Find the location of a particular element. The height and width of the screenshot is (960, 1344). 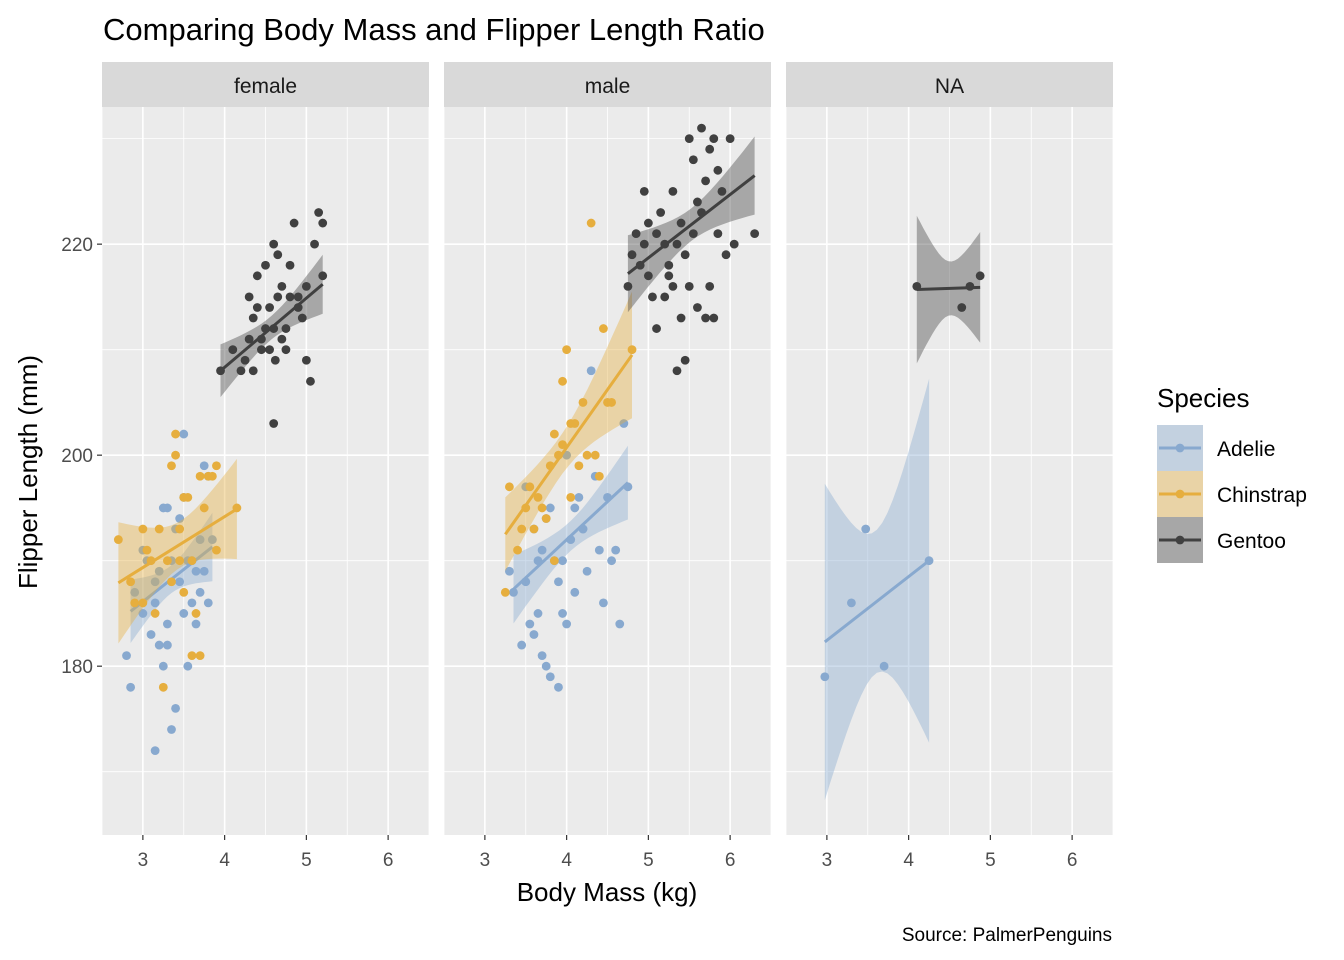

x-tick-label: 4 is located at coordinates (908, 860).